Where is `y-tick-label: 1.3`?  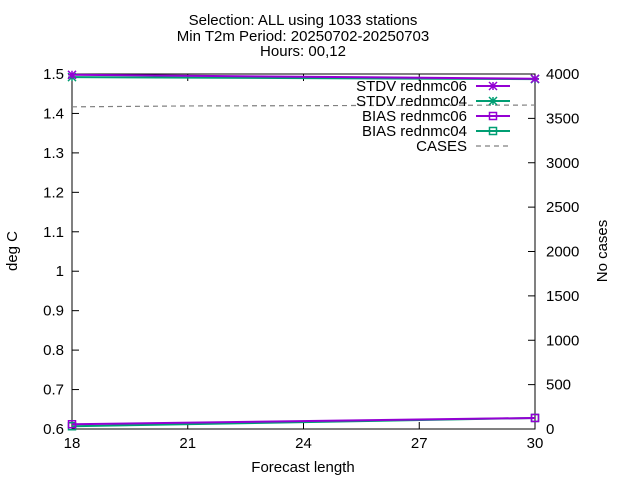
y-tick-label: 1.3 is located at coordinates (53, 153).